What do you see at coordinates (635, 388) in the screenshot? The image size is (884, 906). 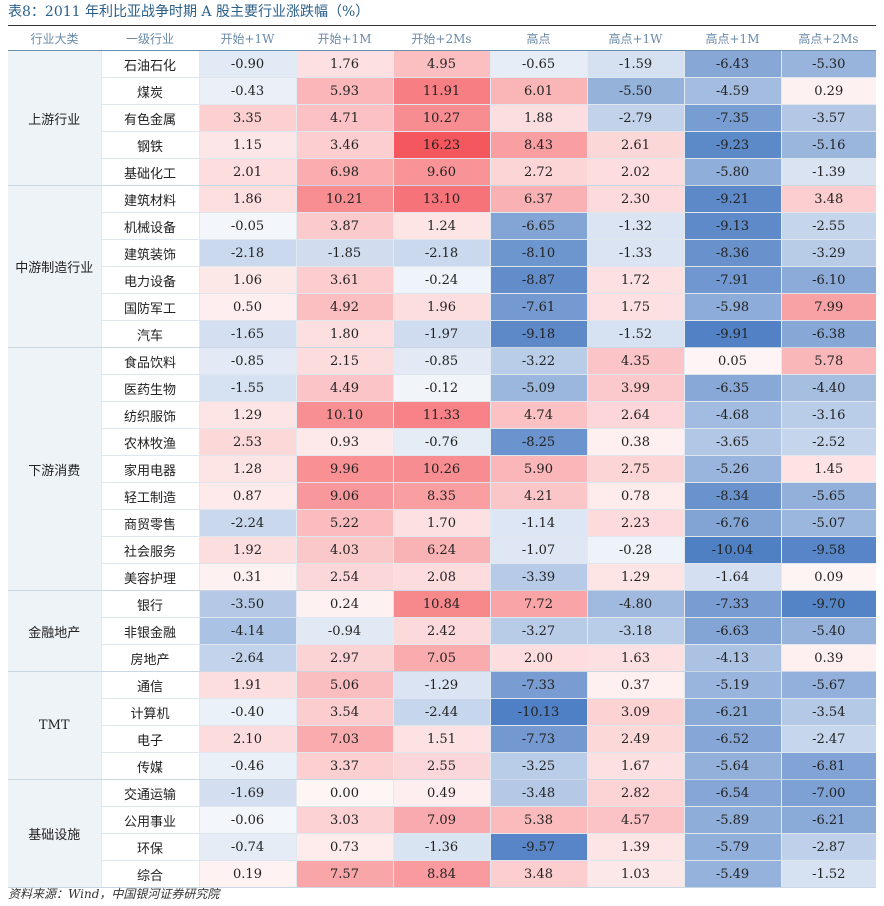 I see `value-cell: 3.99` at bounding box center [635, 388].